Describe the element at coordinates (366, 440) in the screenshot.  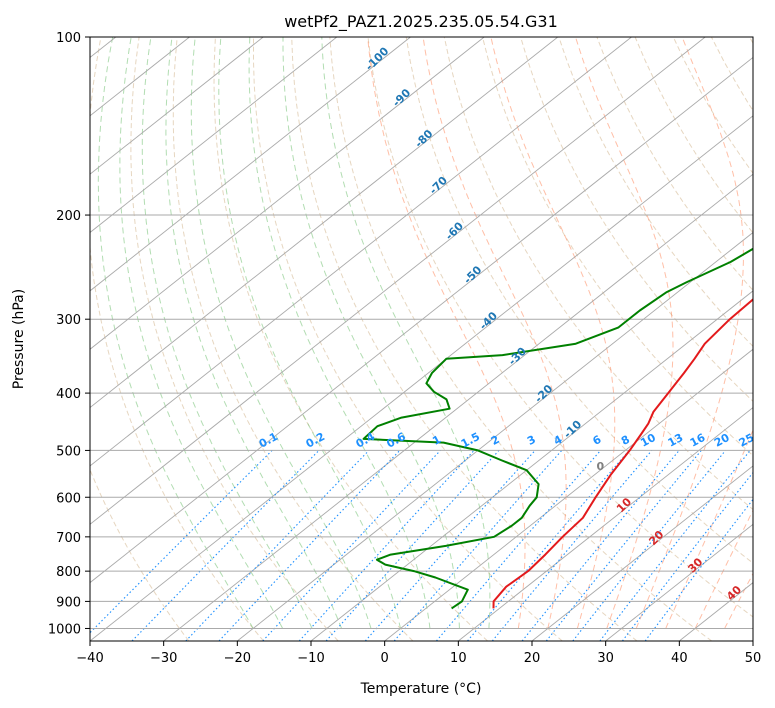
I see `mixing-ratio-label: 0.4` at that location.